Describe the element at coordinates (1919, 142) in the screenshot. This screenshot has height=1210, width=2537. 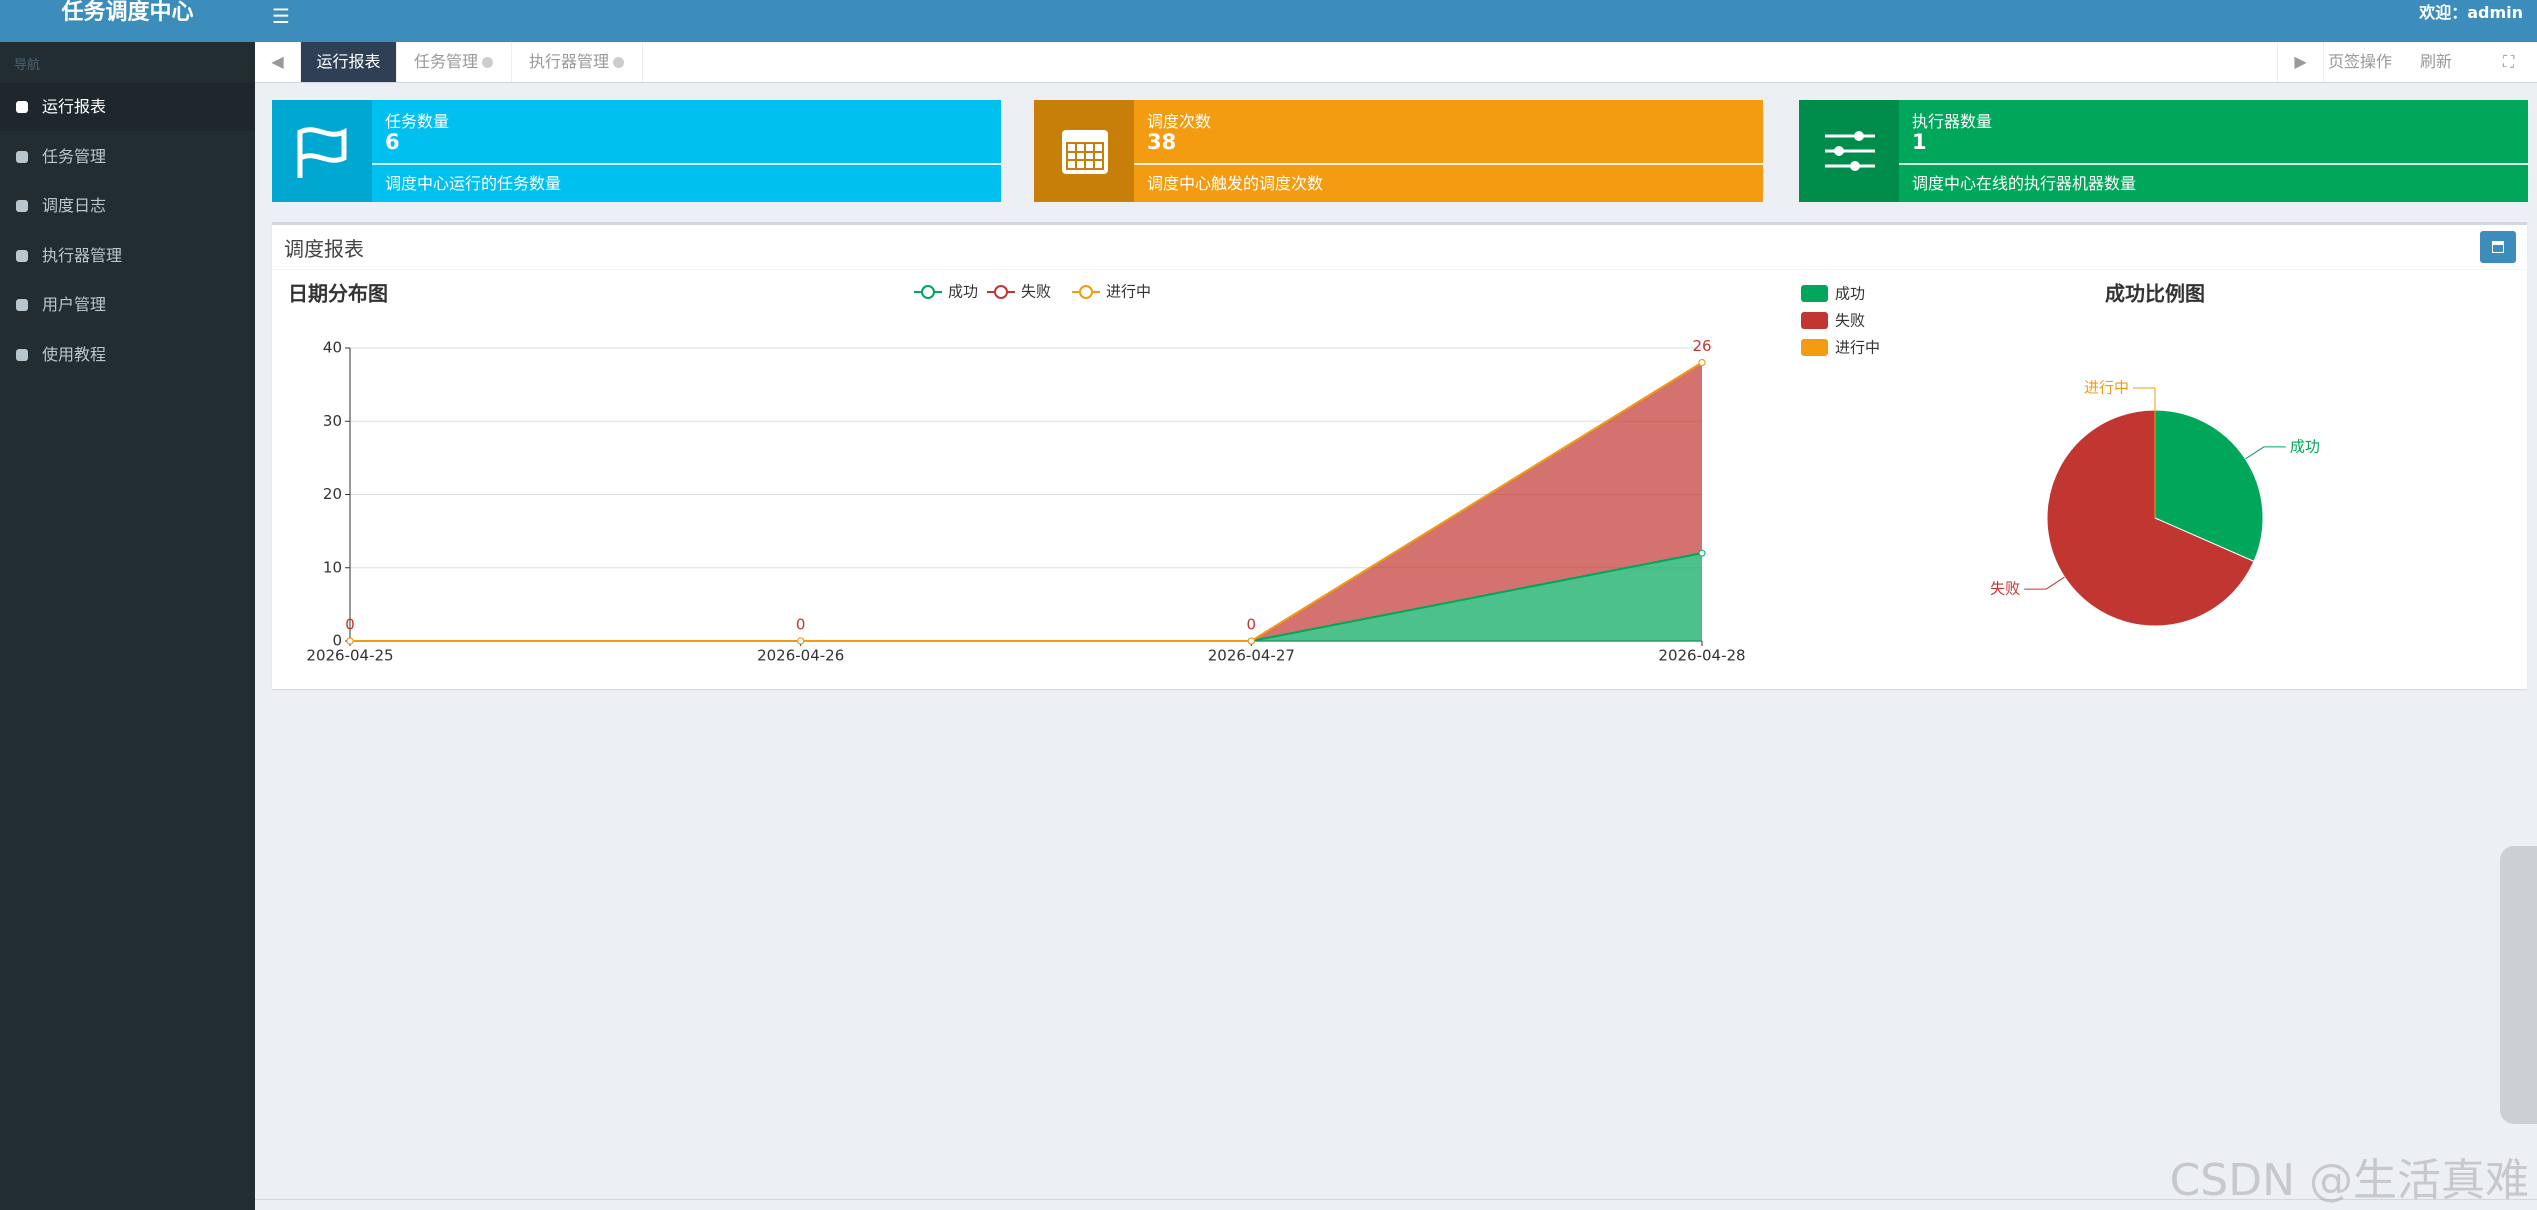
I see `info-value: 1` at that location.